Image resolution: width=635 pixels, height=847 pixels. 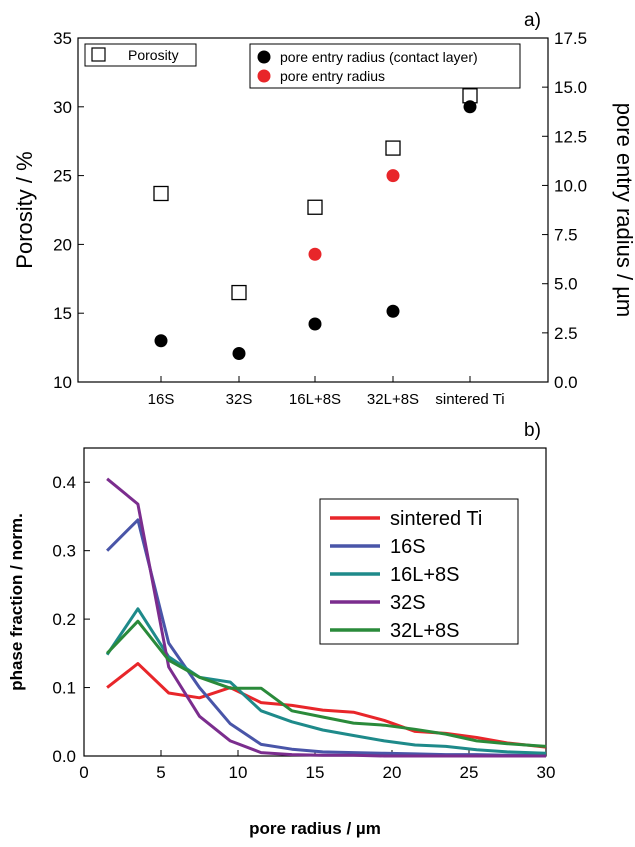 I want to click on panel-a-y2-tick-label: 12.5, so click(x=570, y=136).